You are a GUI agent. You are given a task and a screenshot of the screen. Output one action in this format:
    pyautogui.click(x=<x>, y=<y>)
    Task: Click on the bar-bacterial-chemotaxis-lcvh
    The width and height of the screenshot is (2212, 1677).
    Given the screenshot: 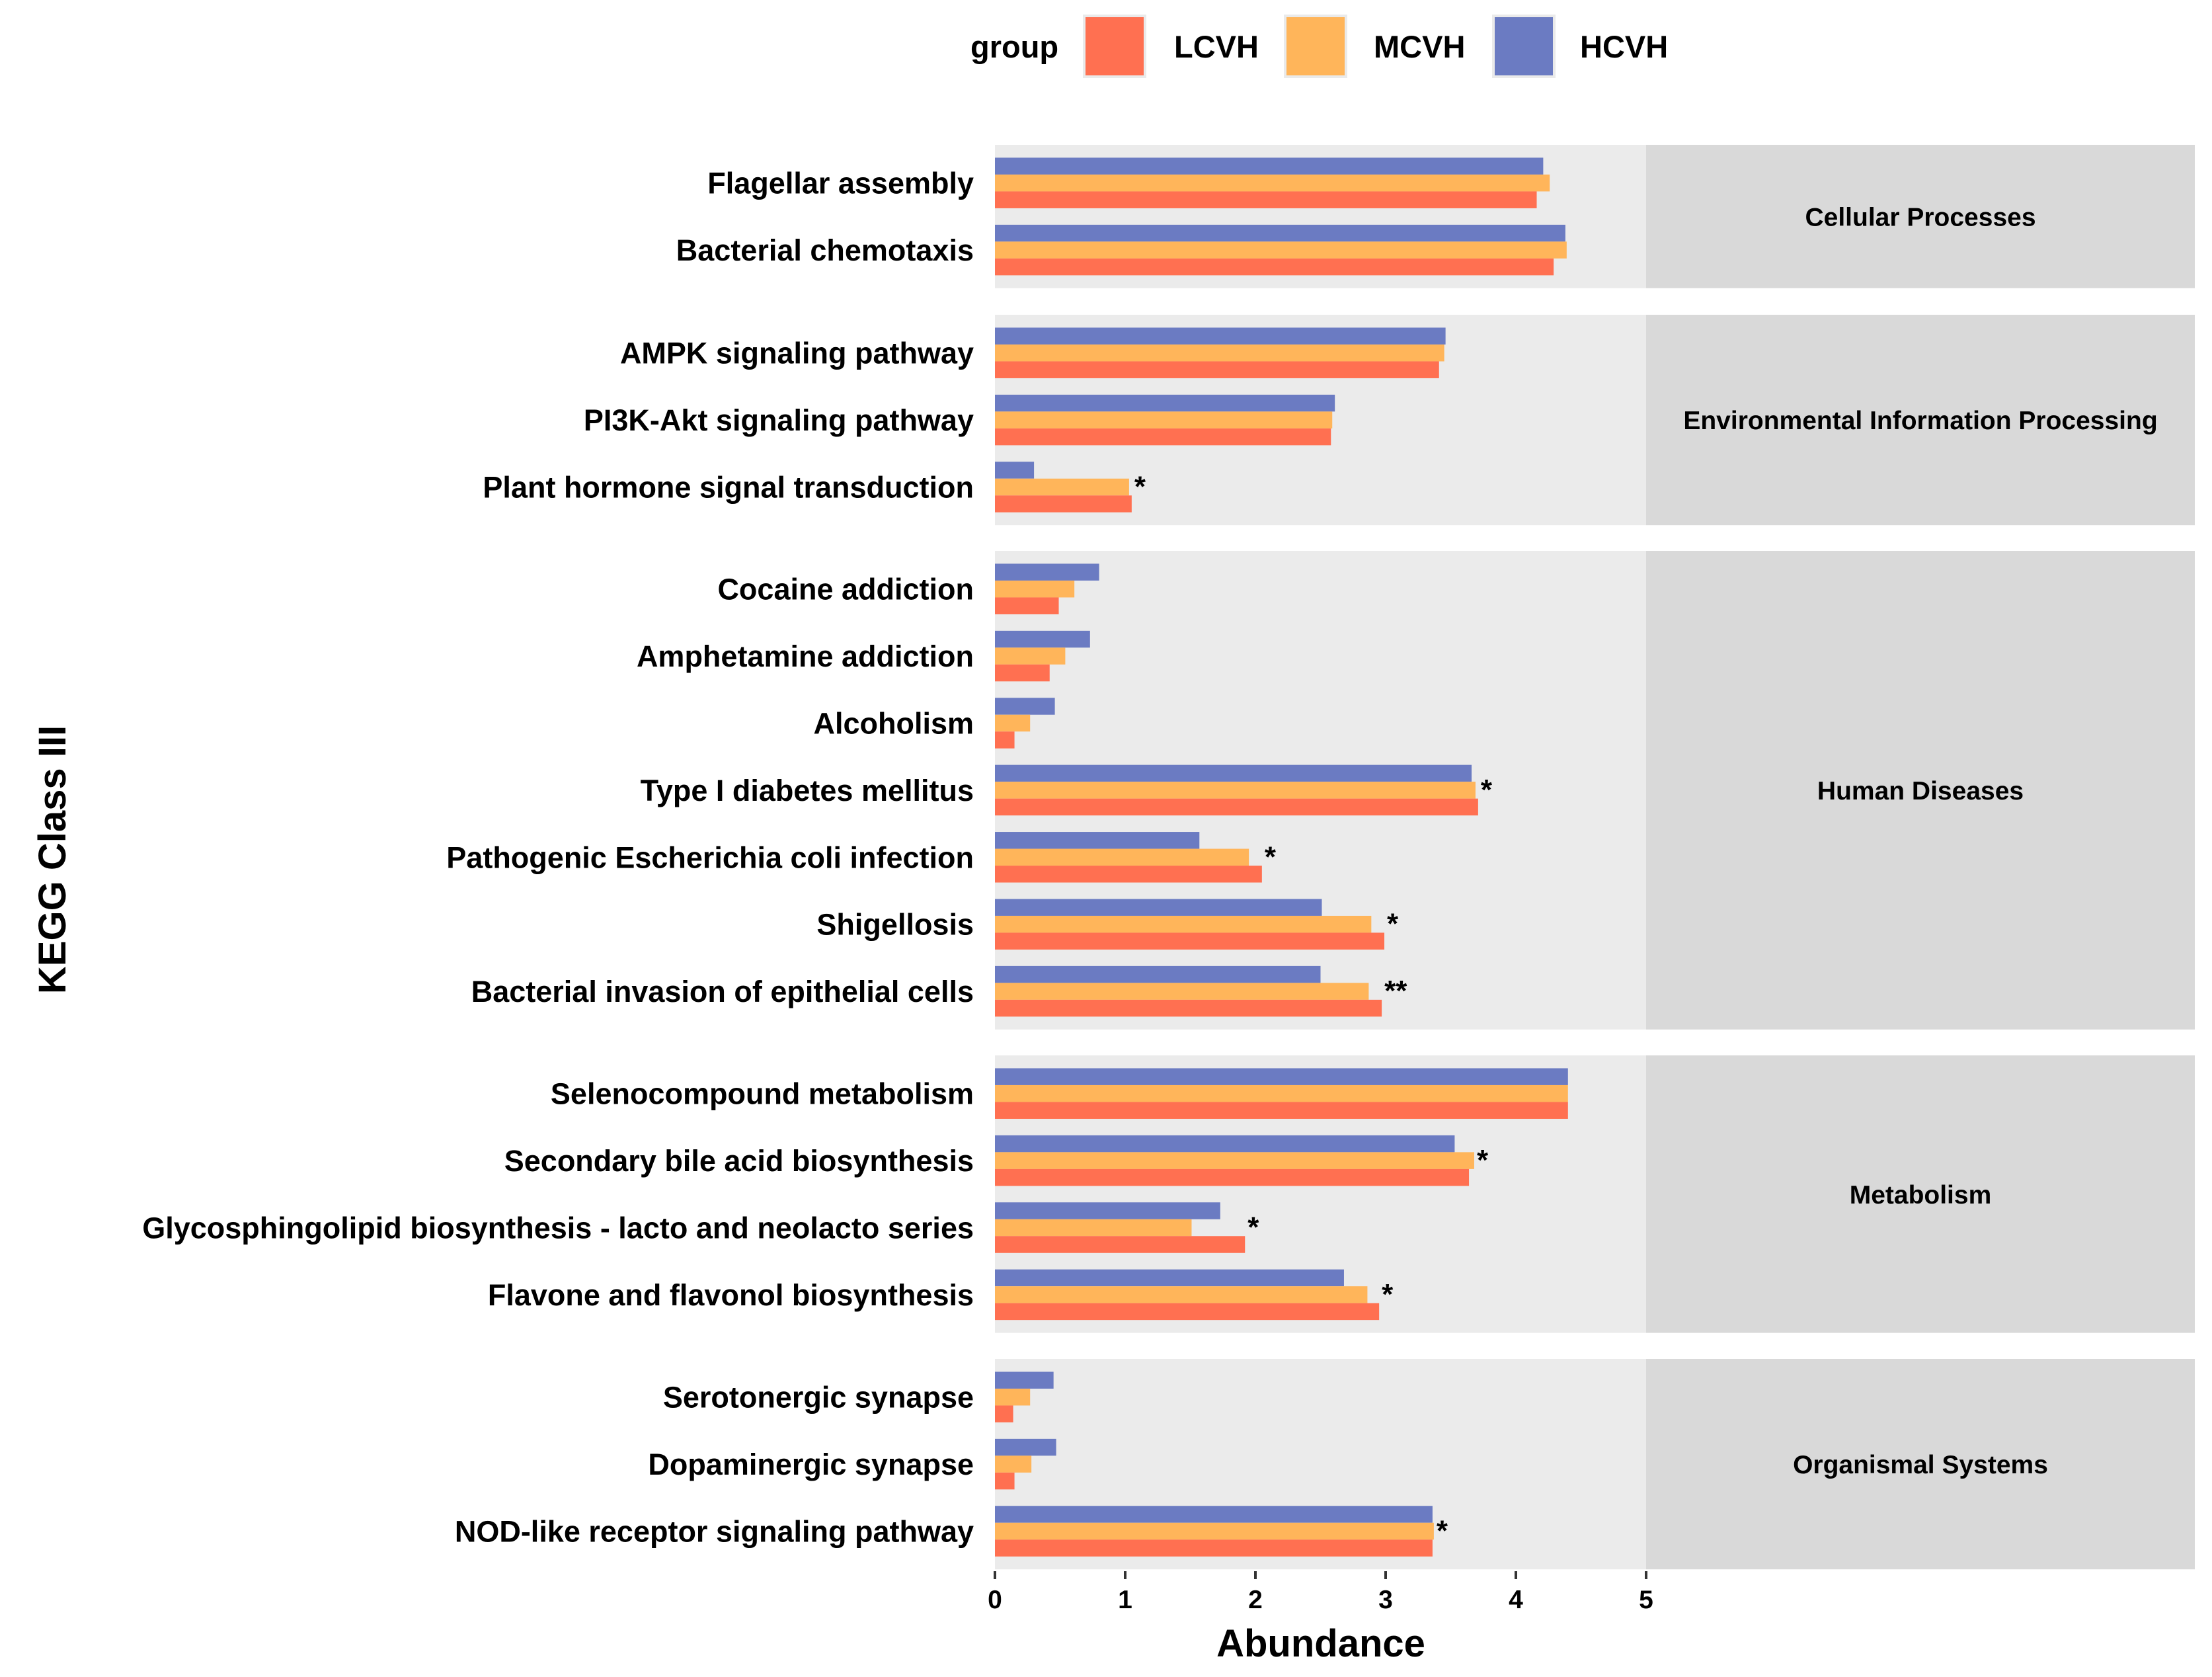 What is the action you would take?
    pyautogui.click(x=1274, y=267)
    